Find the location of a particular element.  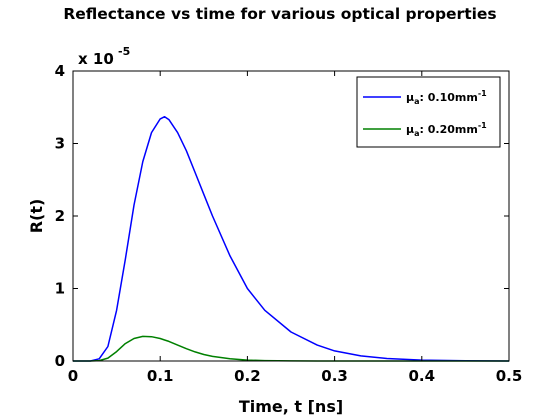

y-tick-label: 3 is located at coordinates (60, 144).